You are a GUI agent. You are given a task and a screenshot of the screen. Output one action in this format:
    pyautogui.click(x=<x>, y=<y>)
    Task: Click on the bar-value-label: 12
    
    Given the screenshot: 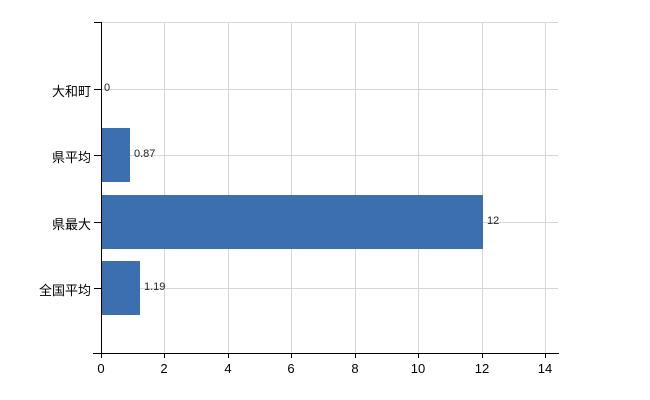 What is the action you would take?
    pyautogui.click(x=493, y=221)
    